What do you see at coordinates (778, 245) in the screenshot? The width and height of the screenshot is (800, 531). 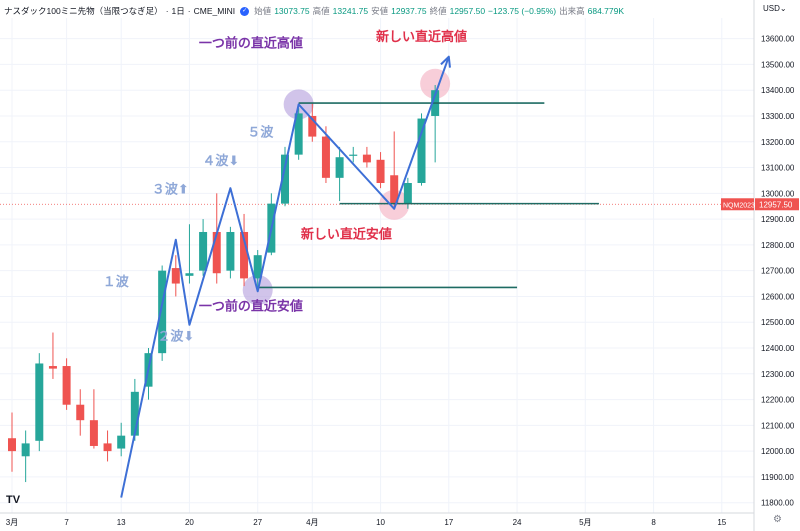 I see `price-tick-label: 12800.00` at bounding box center [778, 245].